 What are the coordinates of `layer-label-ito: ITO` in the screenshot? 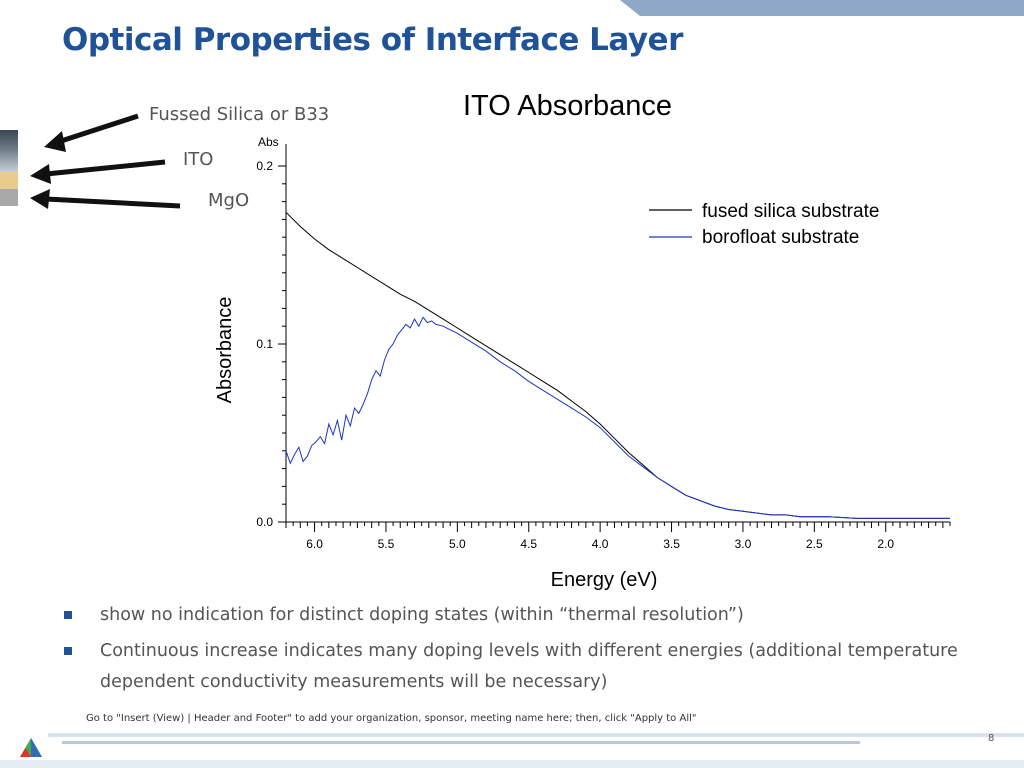 It's located at (198, 159).